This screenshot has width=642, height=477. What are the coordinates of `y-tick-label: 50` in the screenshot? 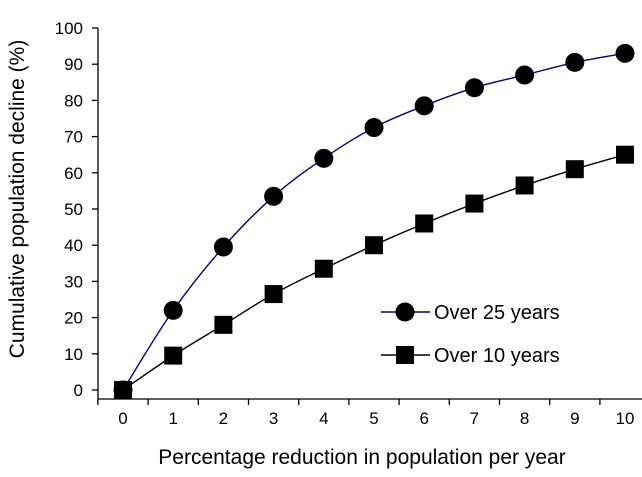 It's located at (73, 209).